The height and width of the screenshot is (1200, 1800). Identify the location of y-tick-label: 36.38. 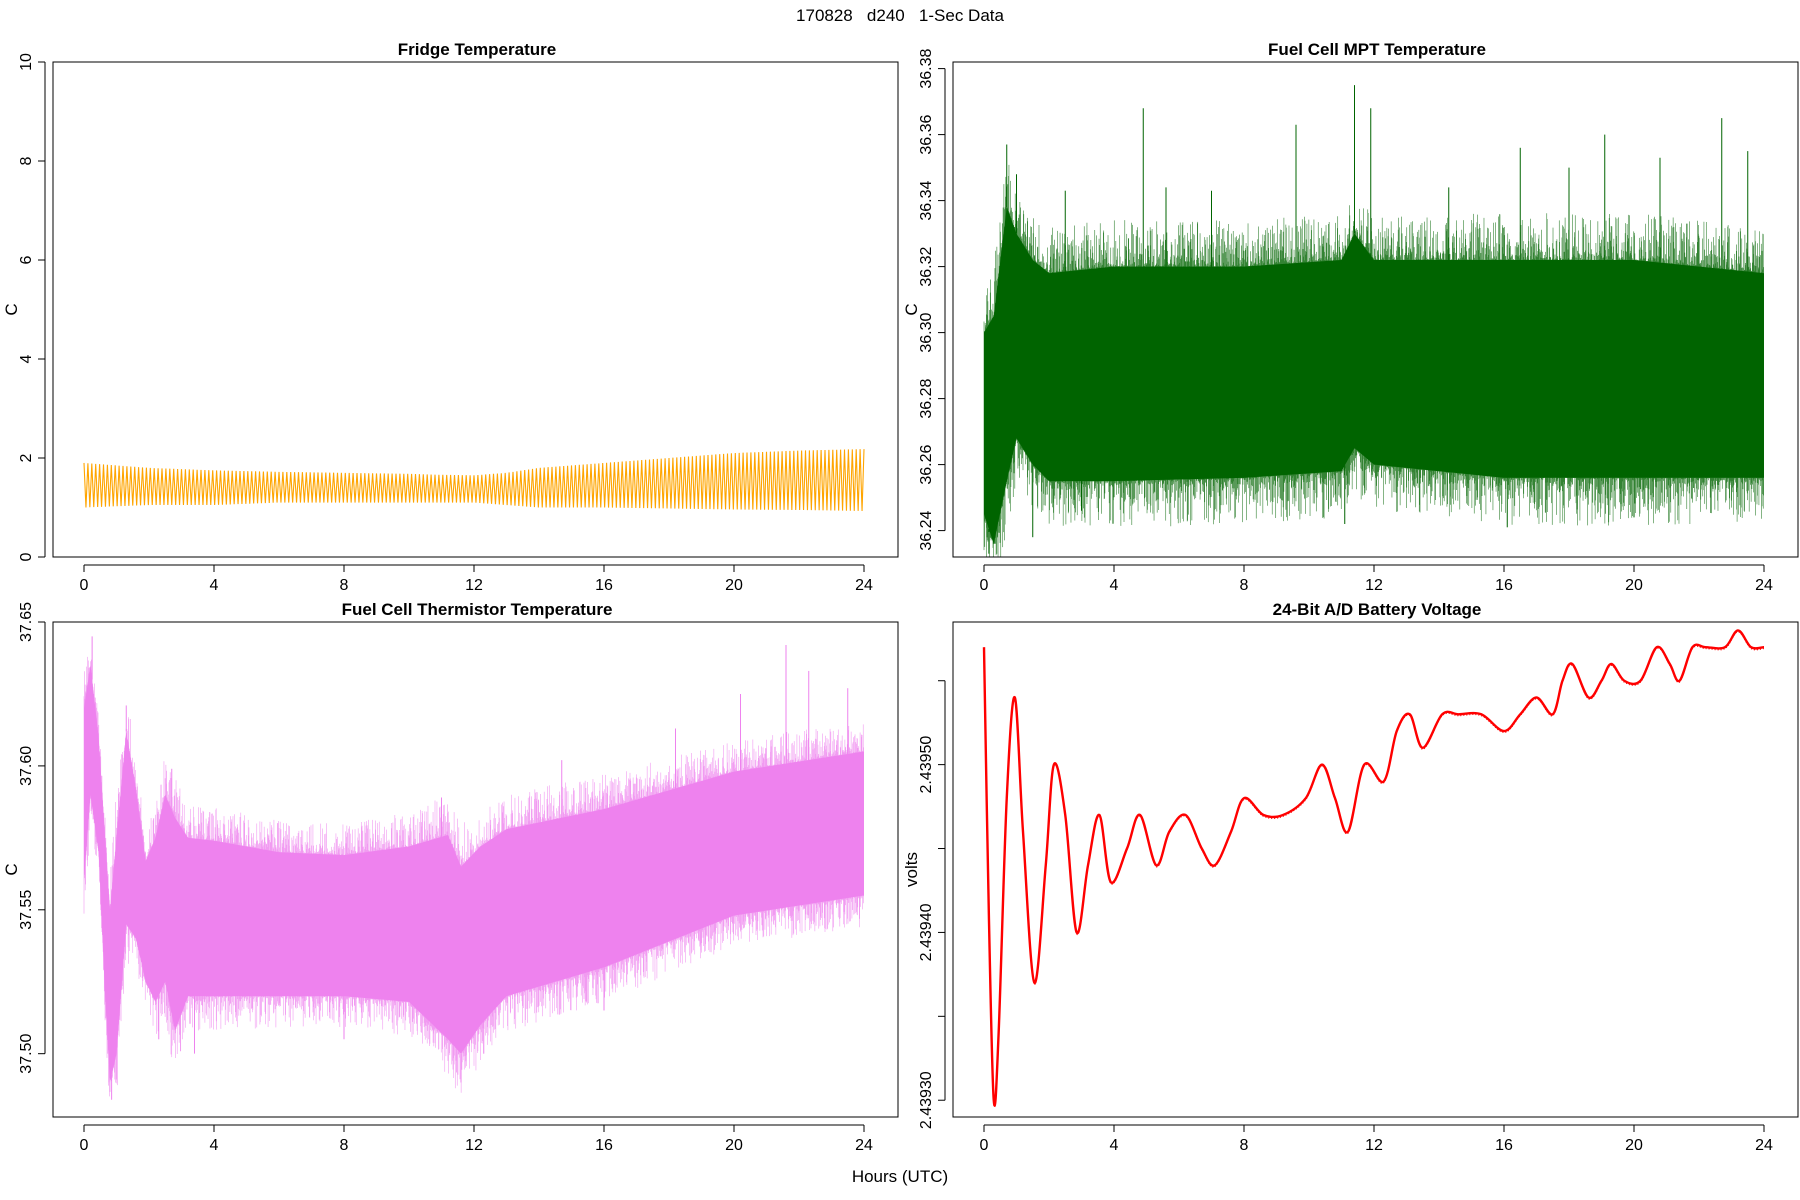
(926, 68).